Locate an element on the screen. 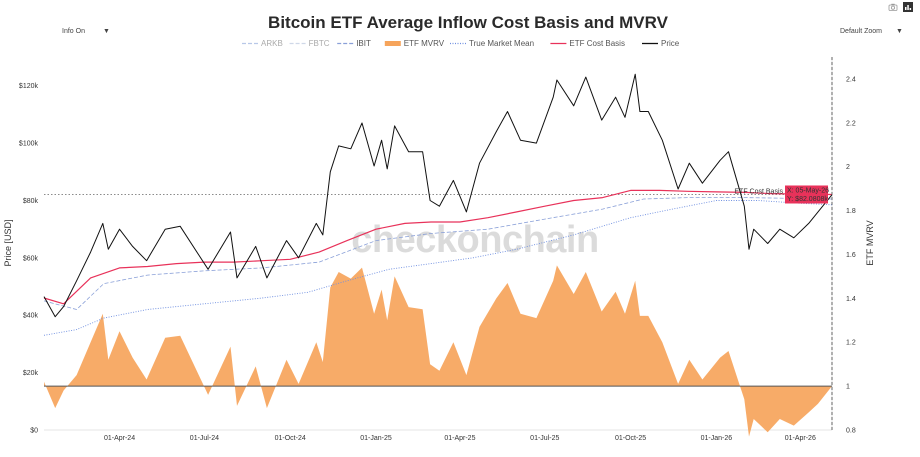 The height and width of the screenshot is (457, 920). y2-tick-label-4: 1.6 is located at coordinates (851, 255).